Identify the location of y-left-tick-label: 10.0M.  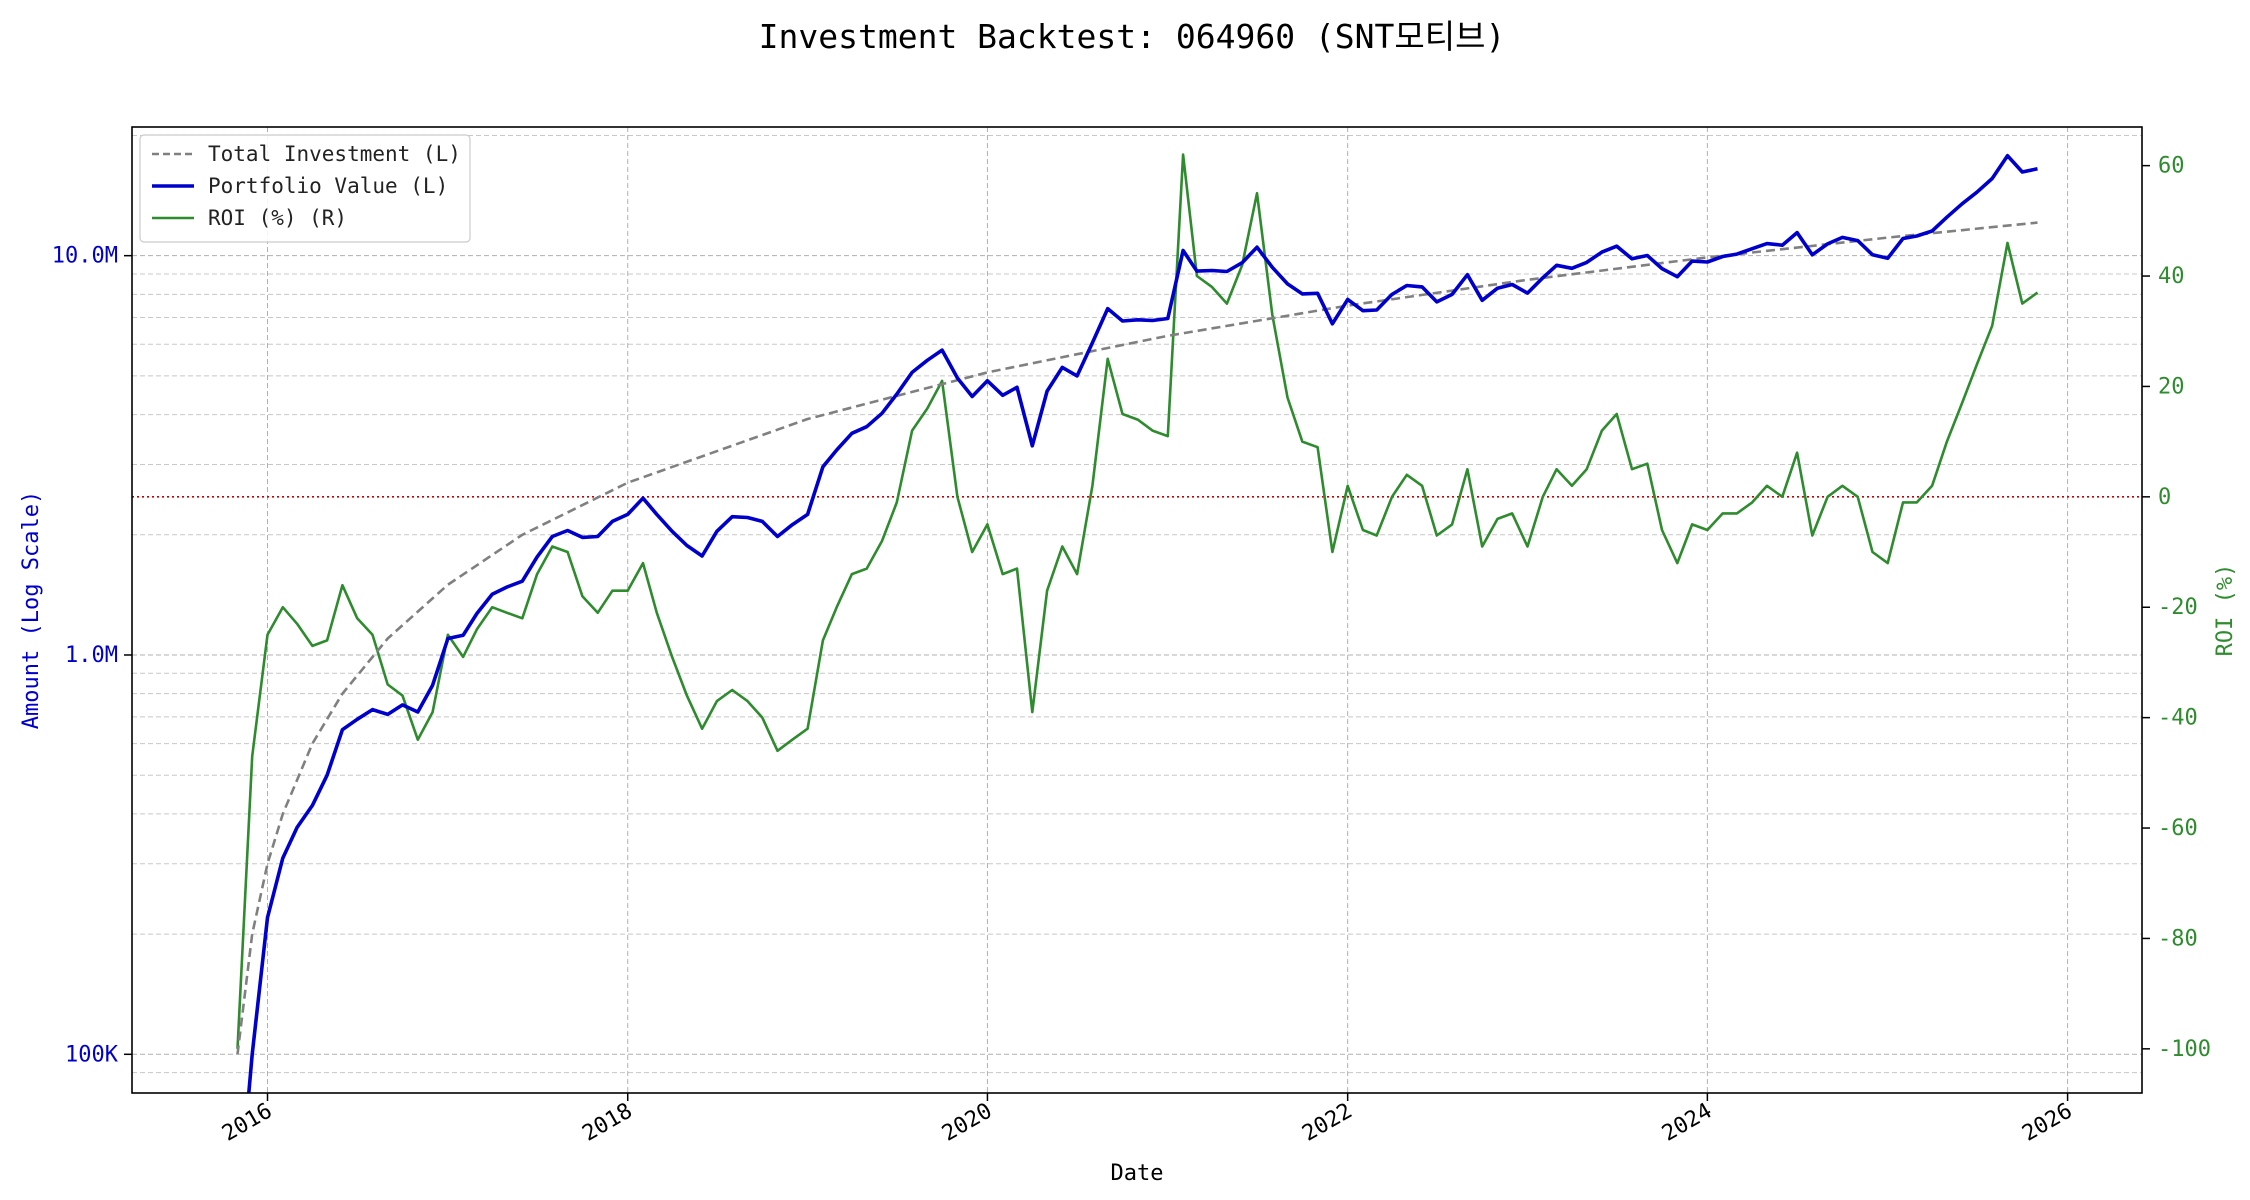
(85, 256).